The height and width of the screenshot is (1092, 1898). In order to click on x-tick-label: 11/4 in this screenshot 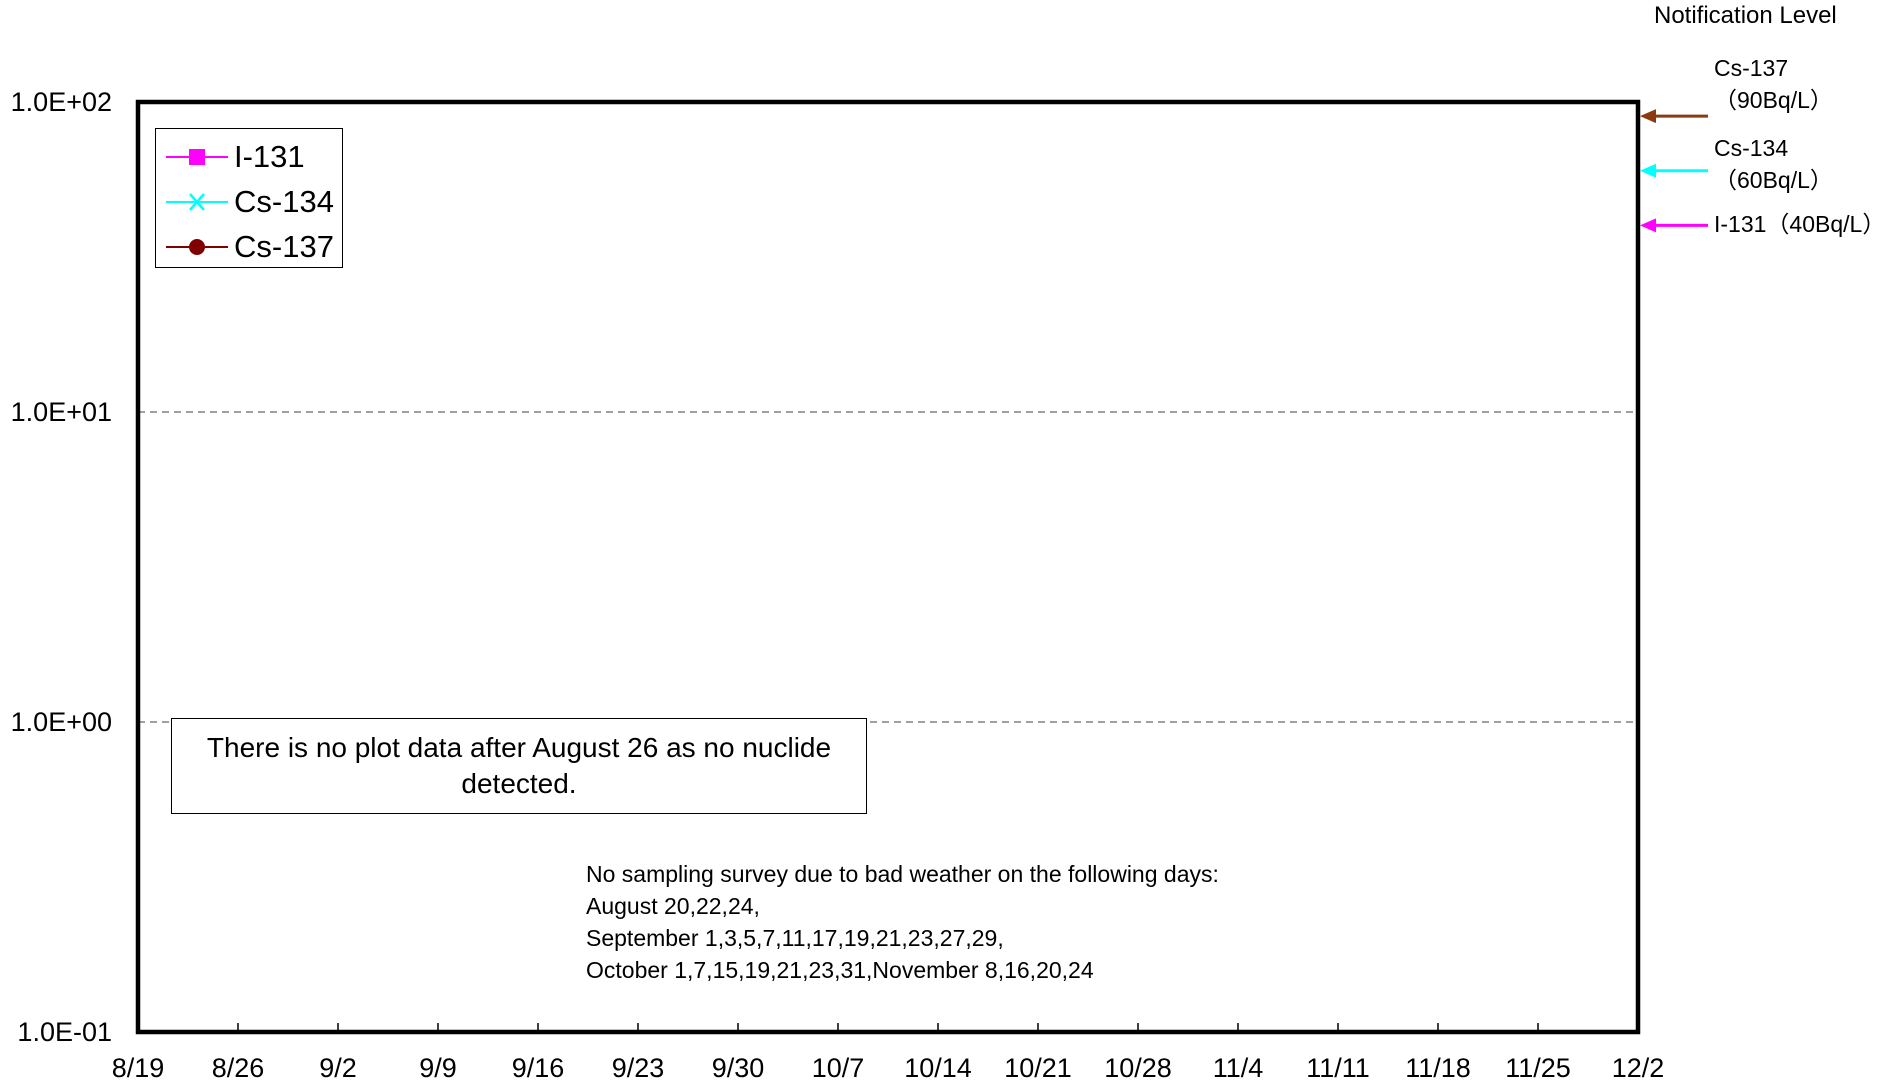, I will do `click(1238, 1068)`.